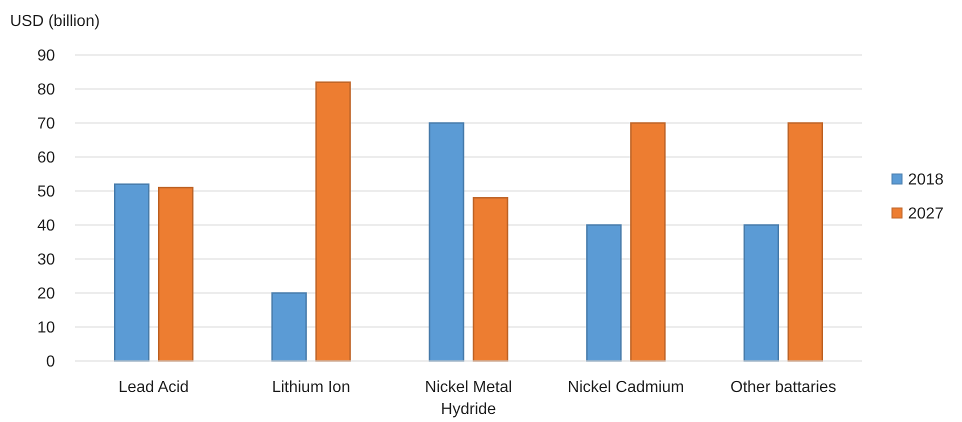 This screenshot has width=962, height=422. What do you see at coordinates (468, 398) in the screenshot?
I see `x-tick-label: Nickel Metal Hydride` at bounding box center [468, 398].